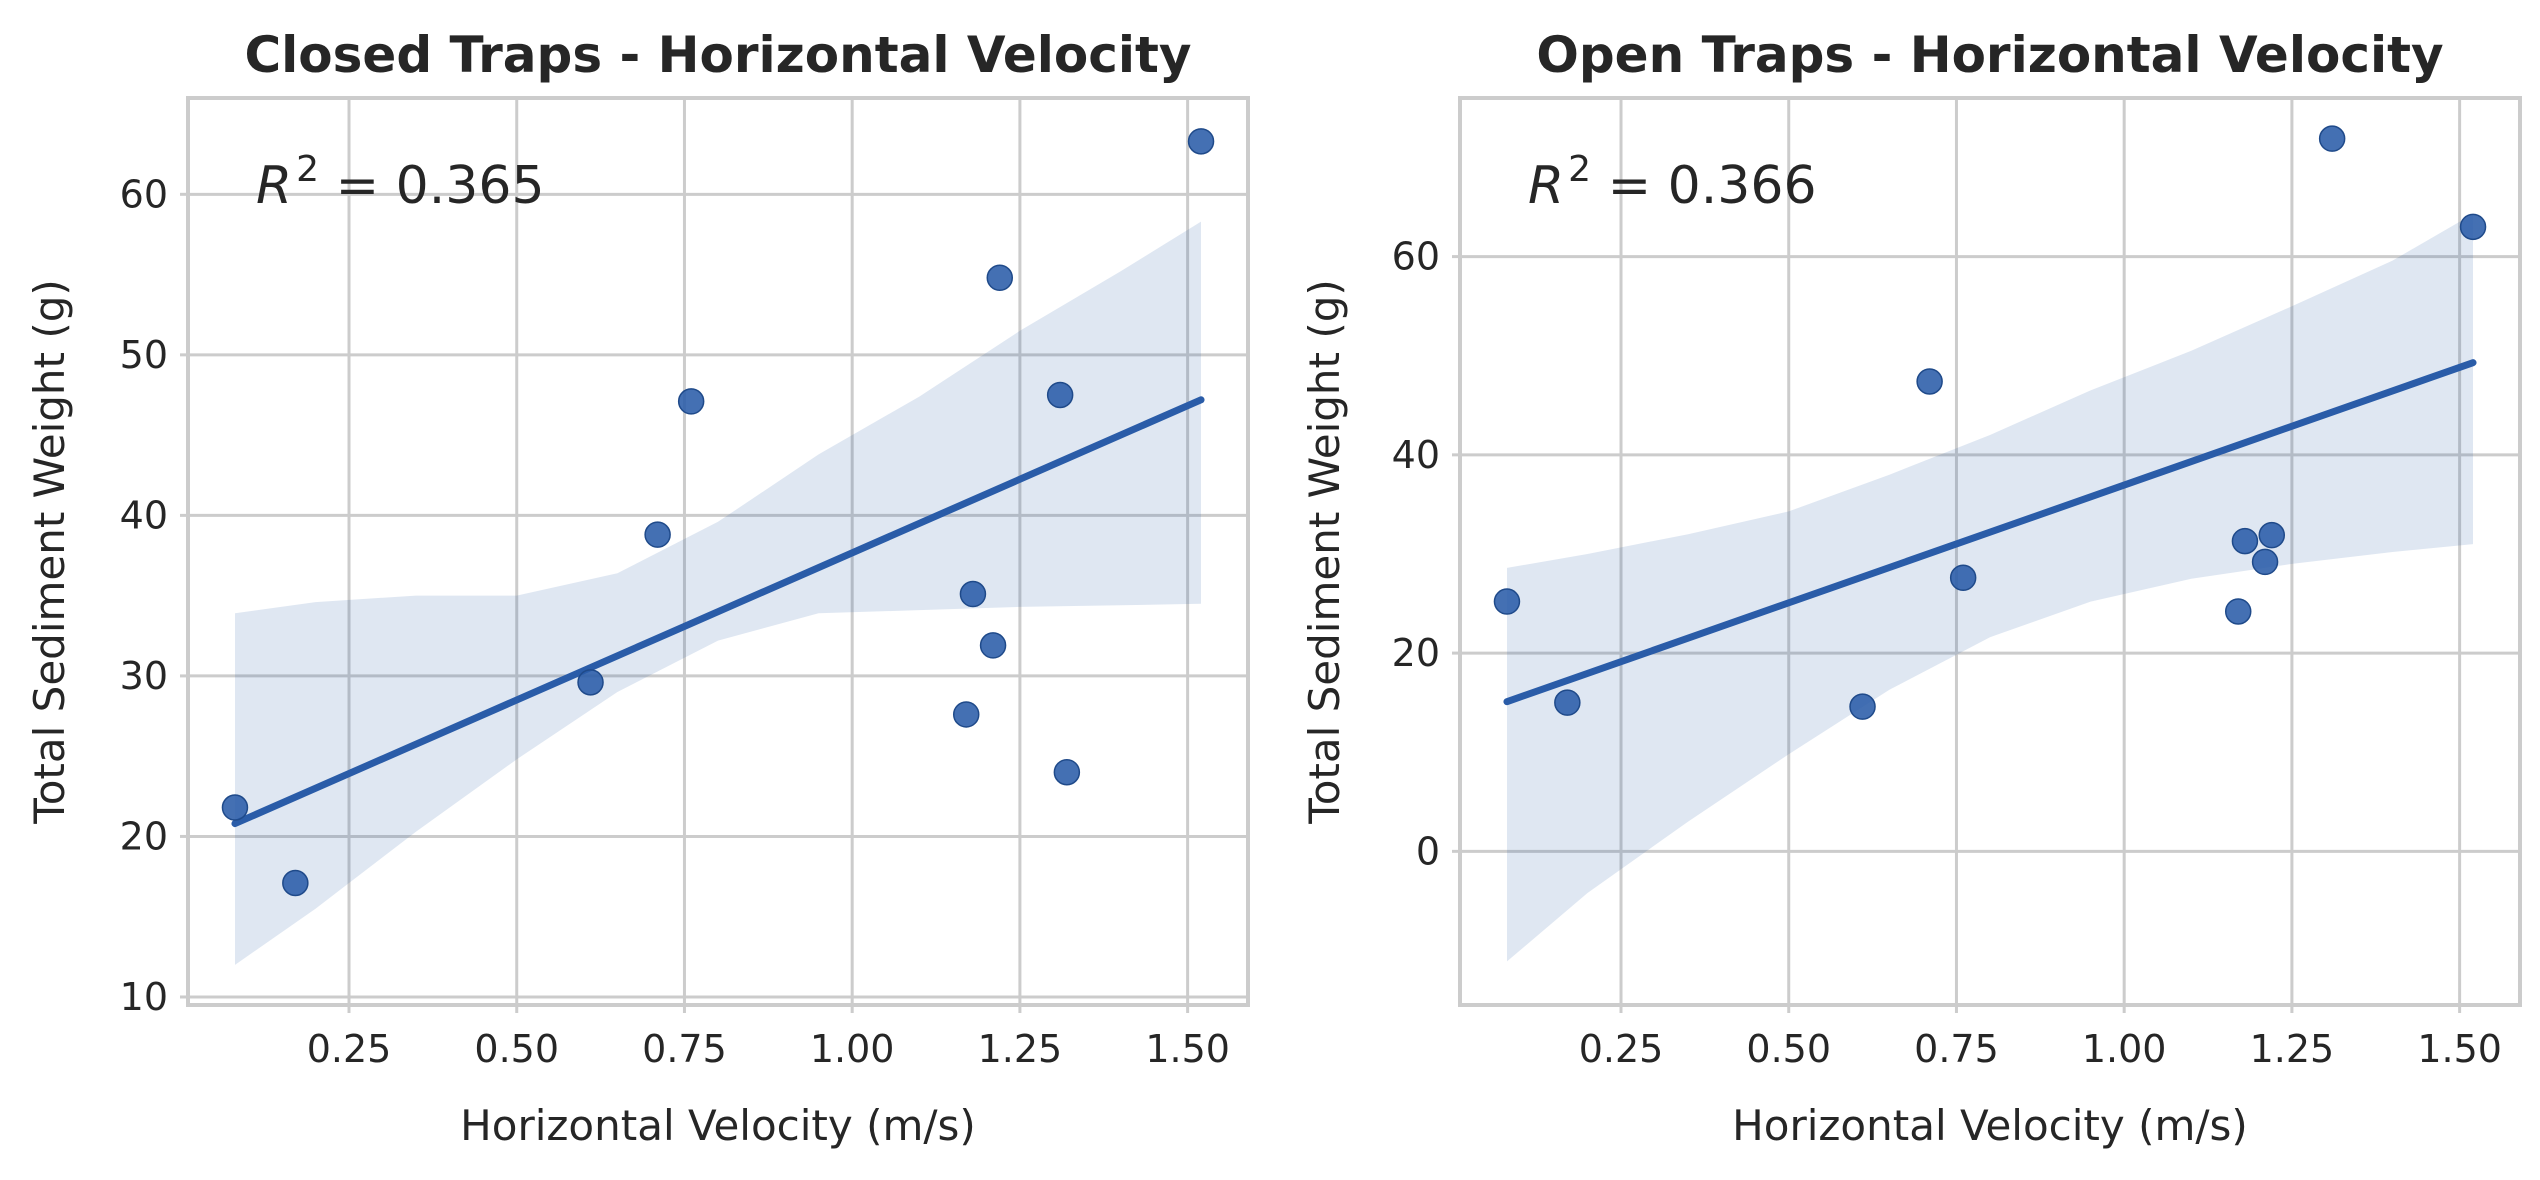 The height and width of the screenshot is (1180, 2540). Describe the element at coordinates (144, 997) in the screenshot. I see `y-tick-label: 10` at that location.